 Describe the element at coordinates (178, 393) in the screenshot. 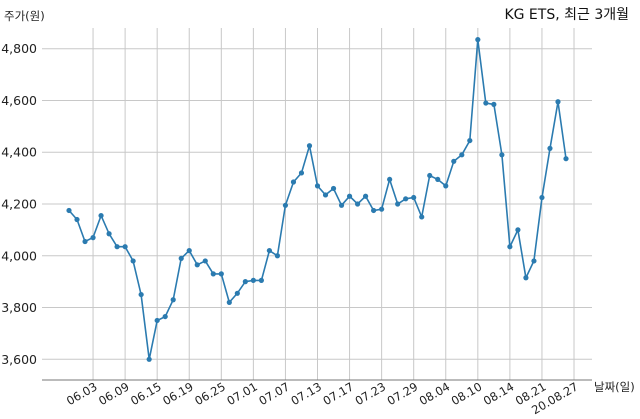

I see `x-tick-label: 06.19` at that location.